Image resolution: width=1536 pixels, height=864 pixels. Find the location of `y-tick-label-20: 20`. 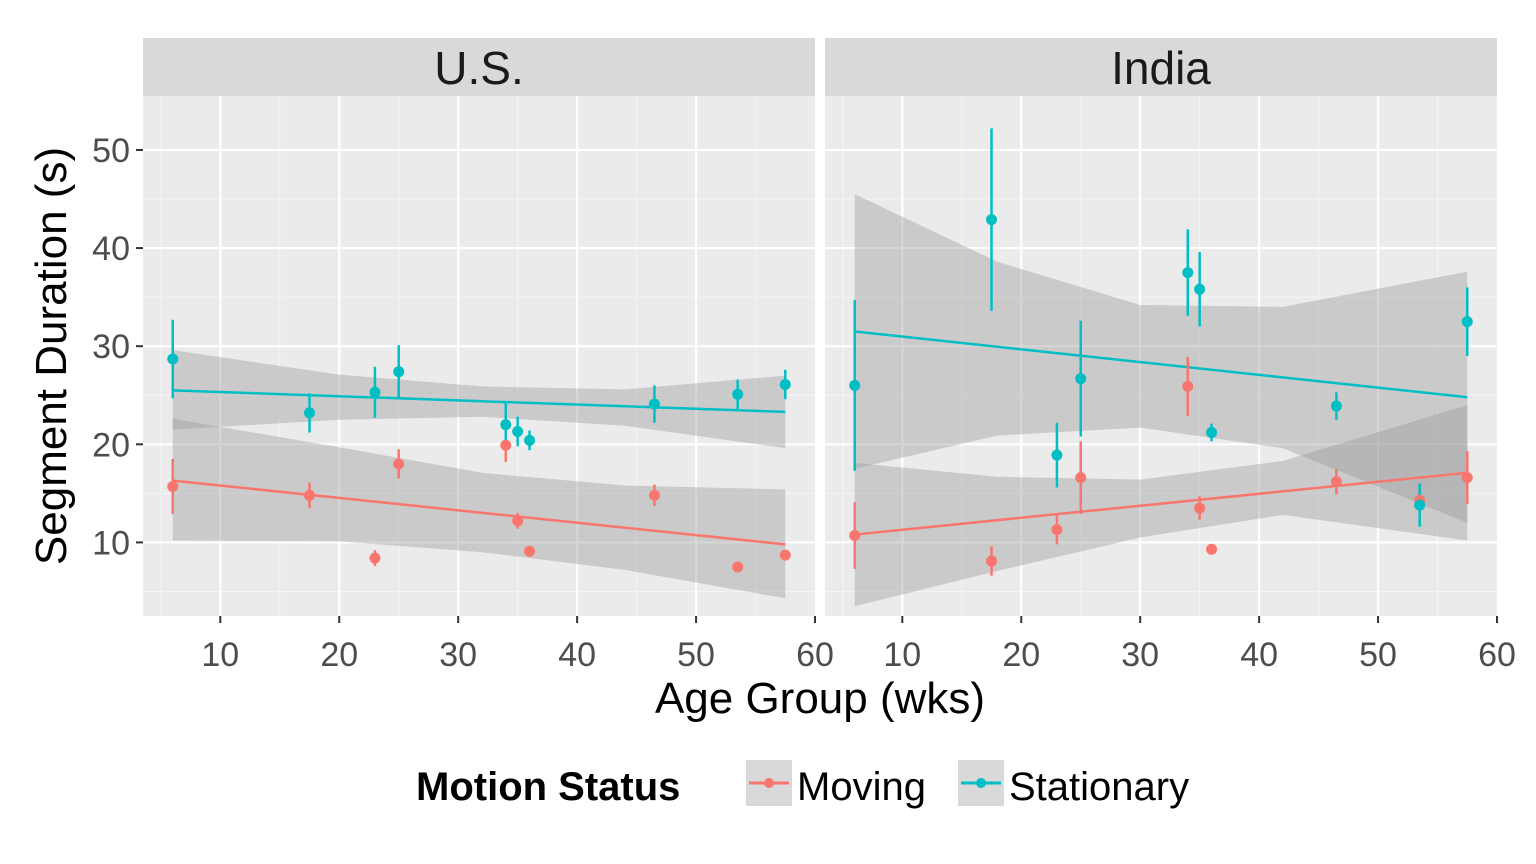

y-tick-label-20: 20 is located at coordinates (111, 445).